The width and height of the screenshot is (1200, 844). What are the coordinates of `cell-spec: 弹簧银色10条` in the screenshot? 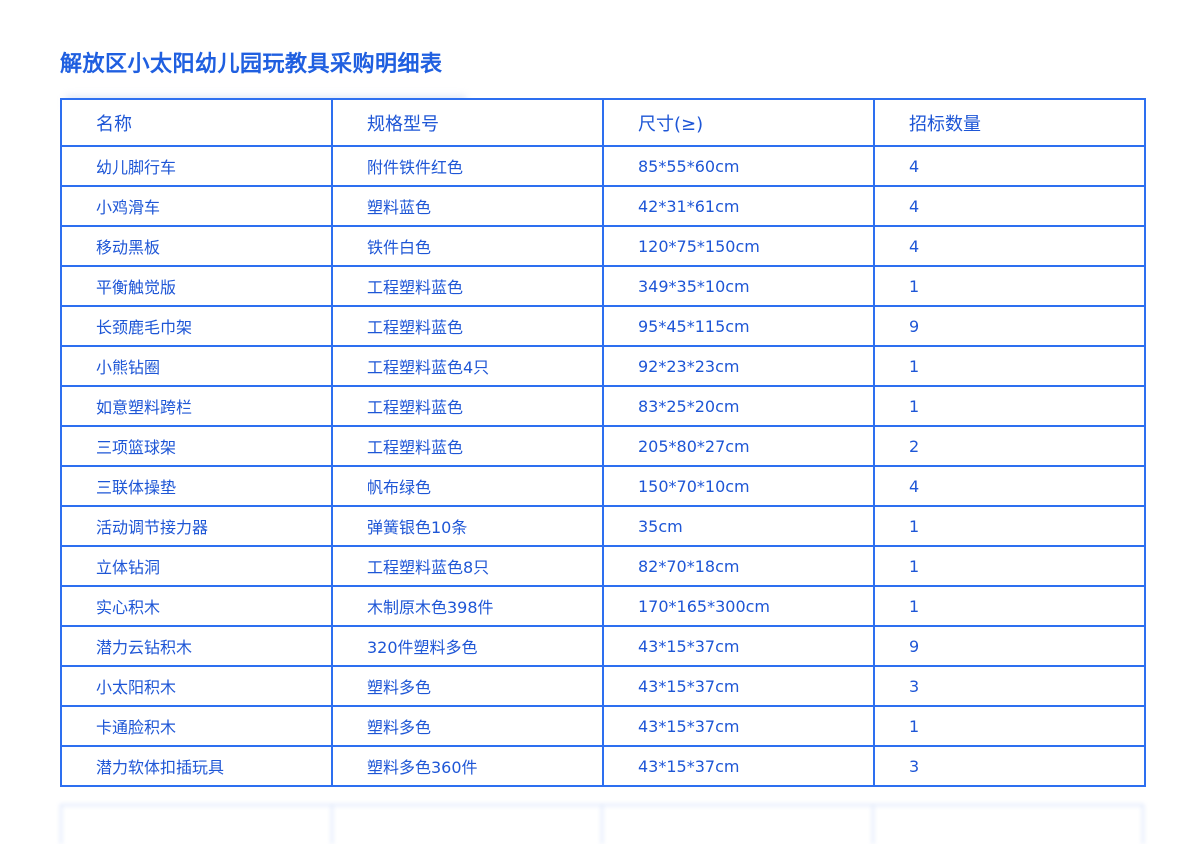 It's located at (467, 526).